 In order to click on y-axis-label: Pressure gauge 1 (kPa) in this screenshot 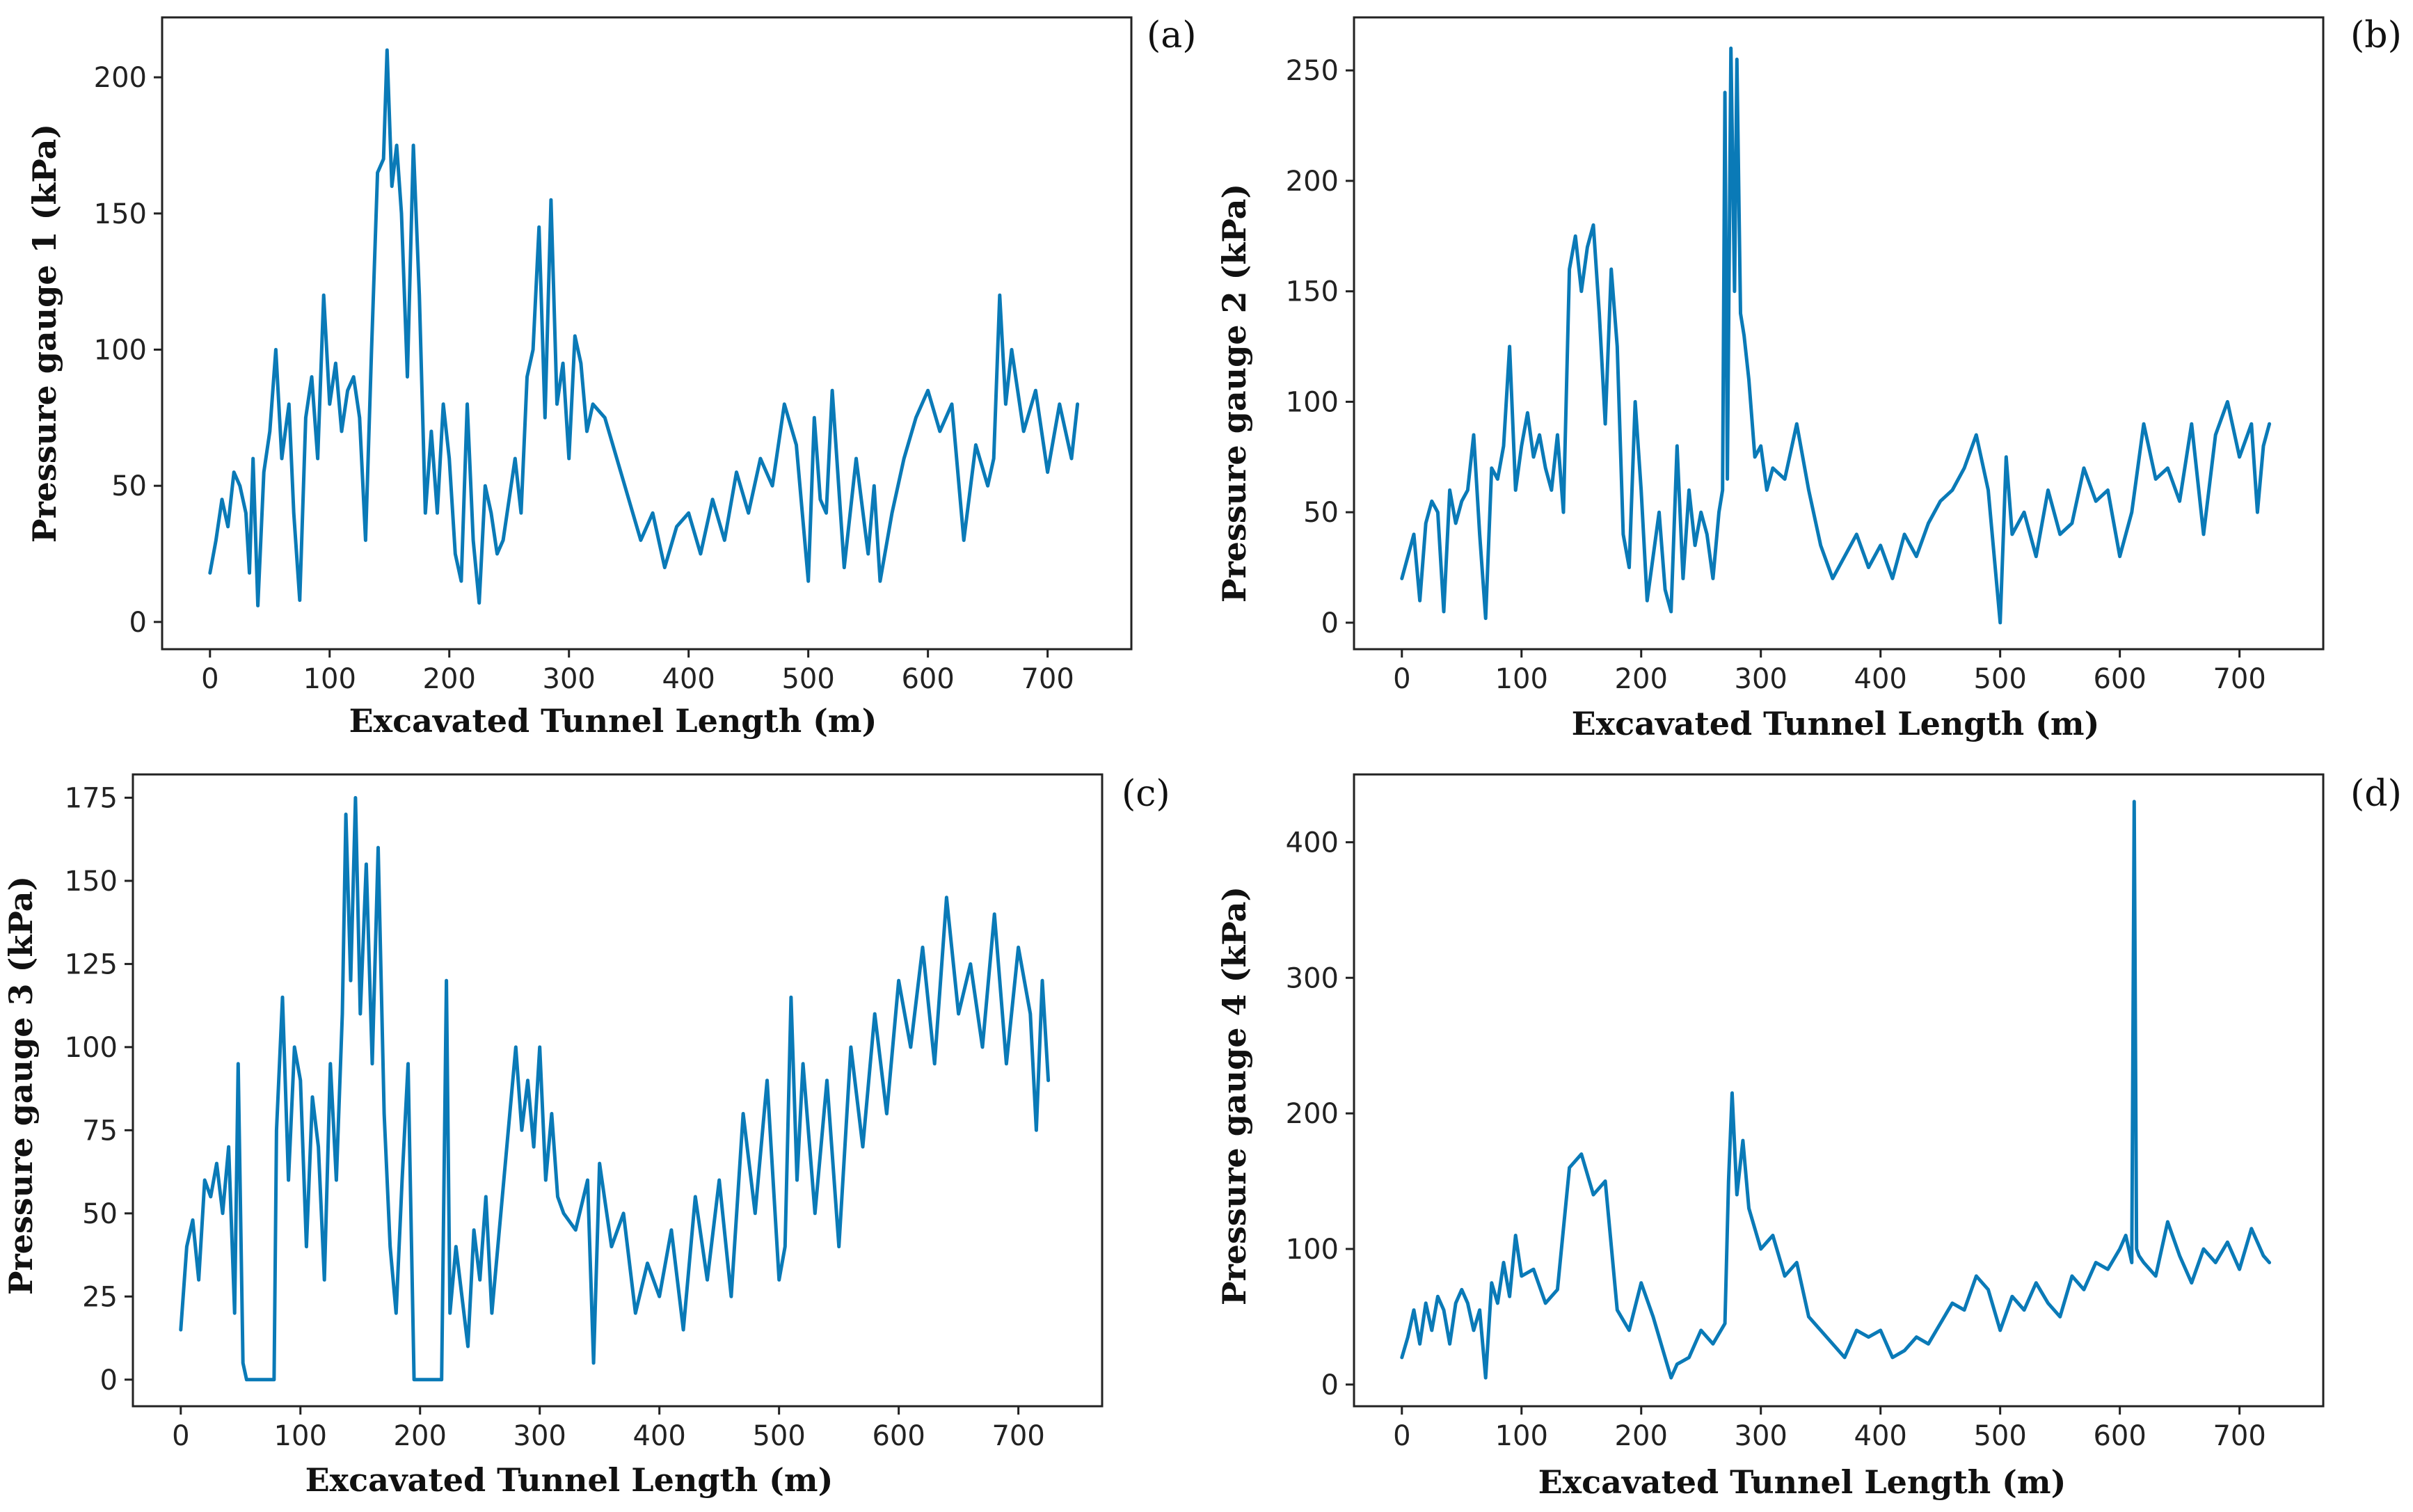, I will do `click(44, 333)`.